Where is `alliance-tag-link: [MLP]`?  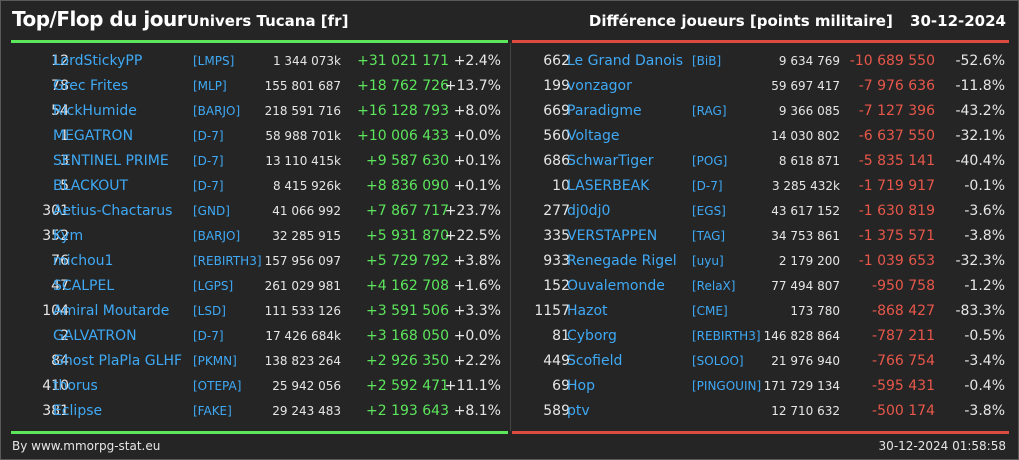
alliance-tag-link: [MLP] is located at coordinates (210, 86).